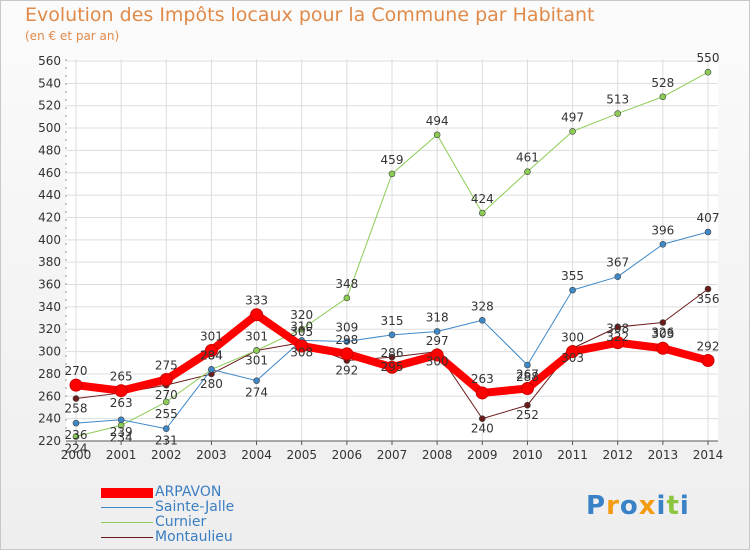 The image size is (750, 550). What do you see at coordinates (256, 393) in the screenshot?
I see `data-label-sainte-jalle-2004: 274` at bounding box center [256, 393].